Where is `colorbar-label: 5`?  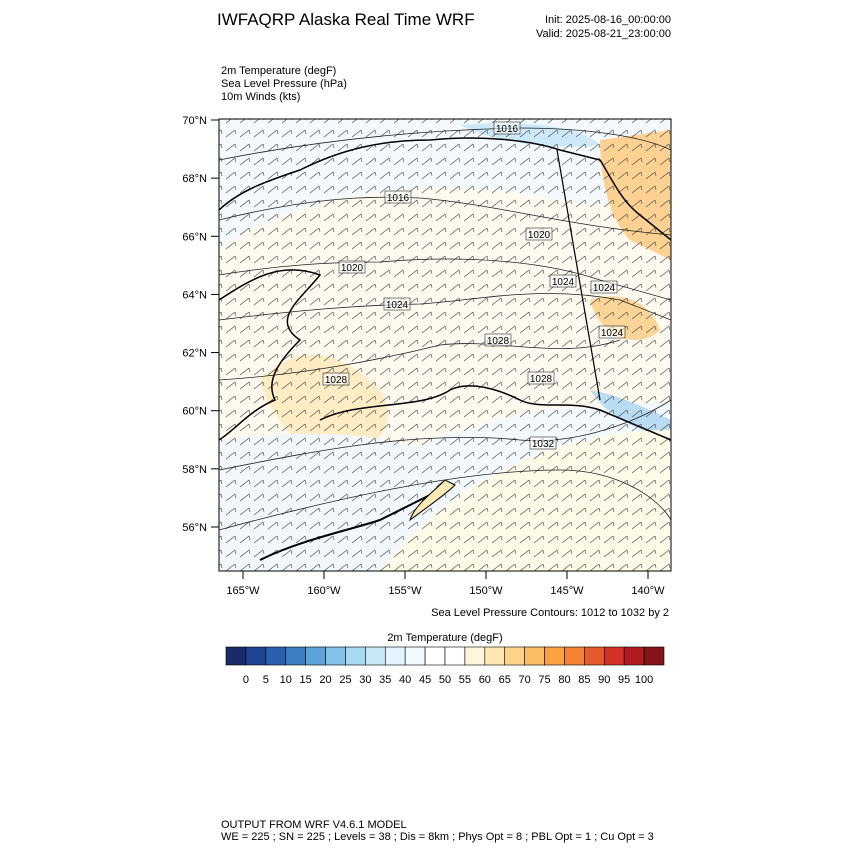
colorbar-label: 5 is located at coordinates (266, 680).